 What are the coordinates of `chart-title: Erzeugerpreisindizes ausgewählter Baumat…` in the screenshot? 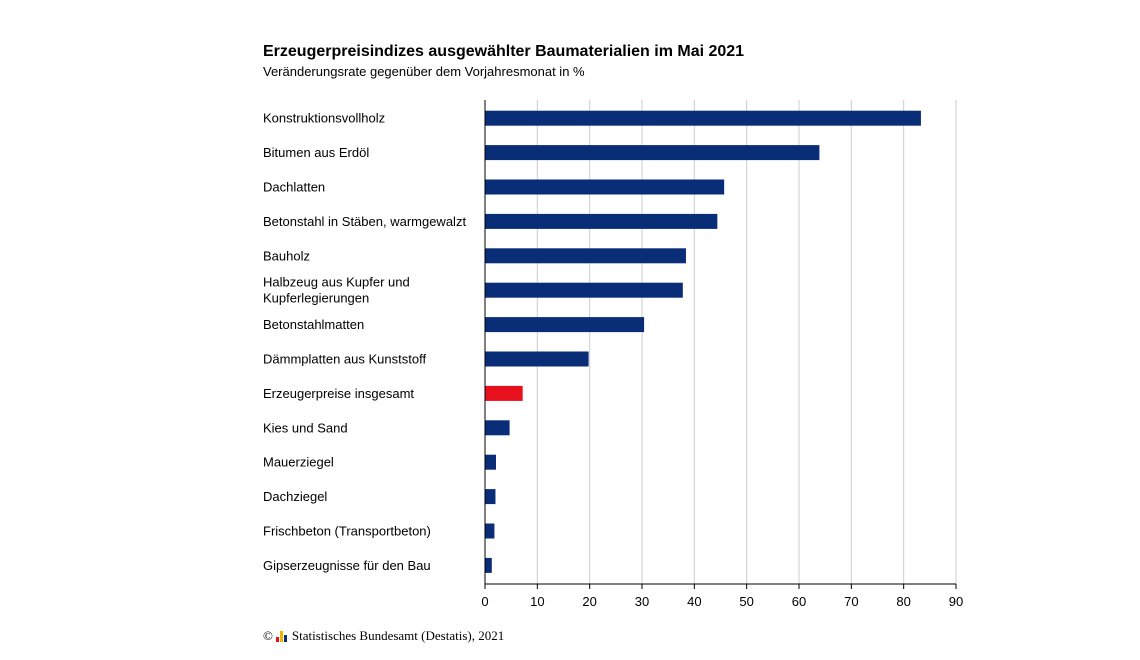 It's located at (504, 51).